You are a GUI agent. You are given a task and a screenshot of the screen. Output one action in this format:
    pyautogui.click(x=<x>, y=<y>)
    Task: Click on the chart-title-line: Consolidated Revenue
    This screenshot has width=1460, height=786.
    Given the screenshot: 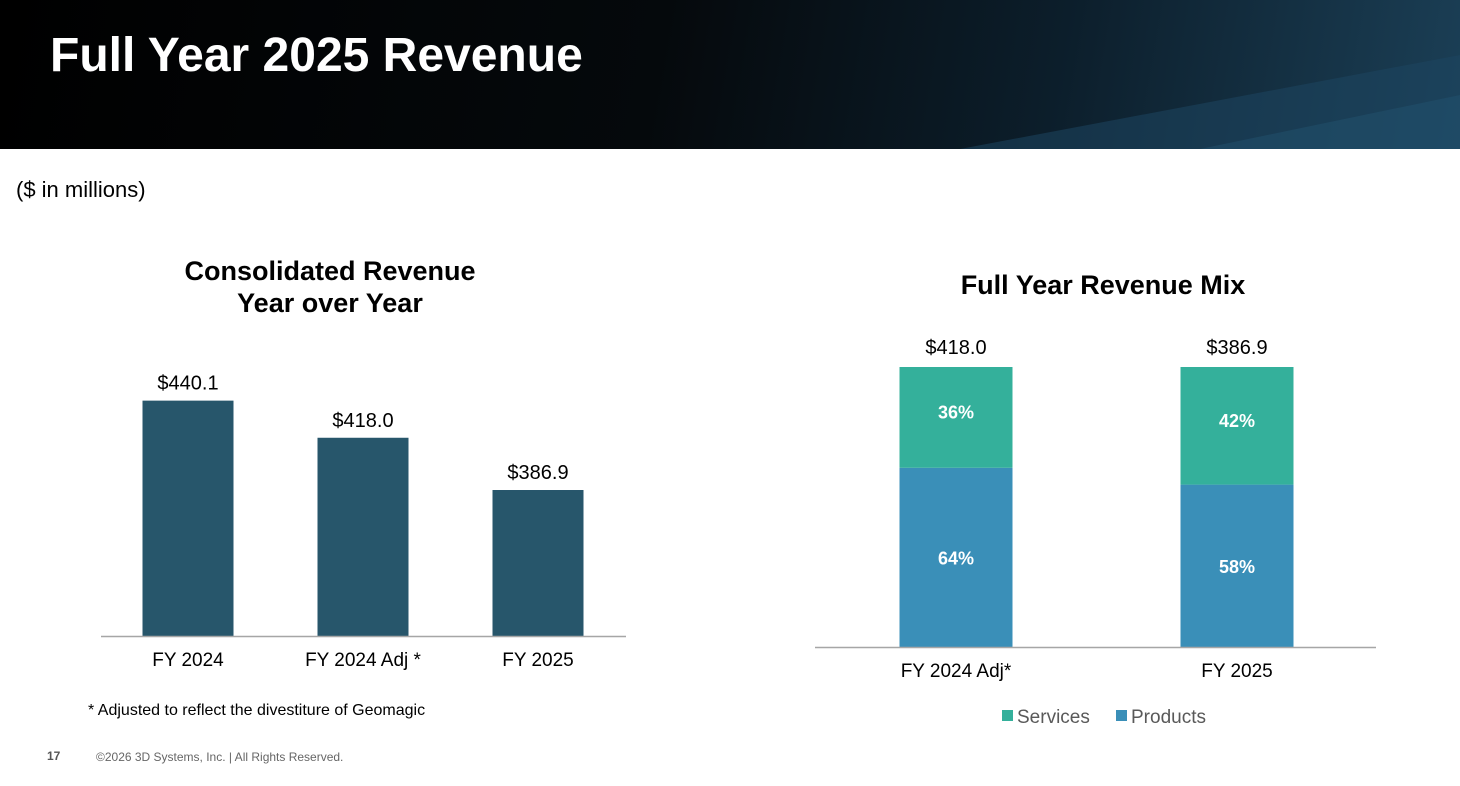 What is the action you would take?
    pyautogui.click(x=329, y=271)
    